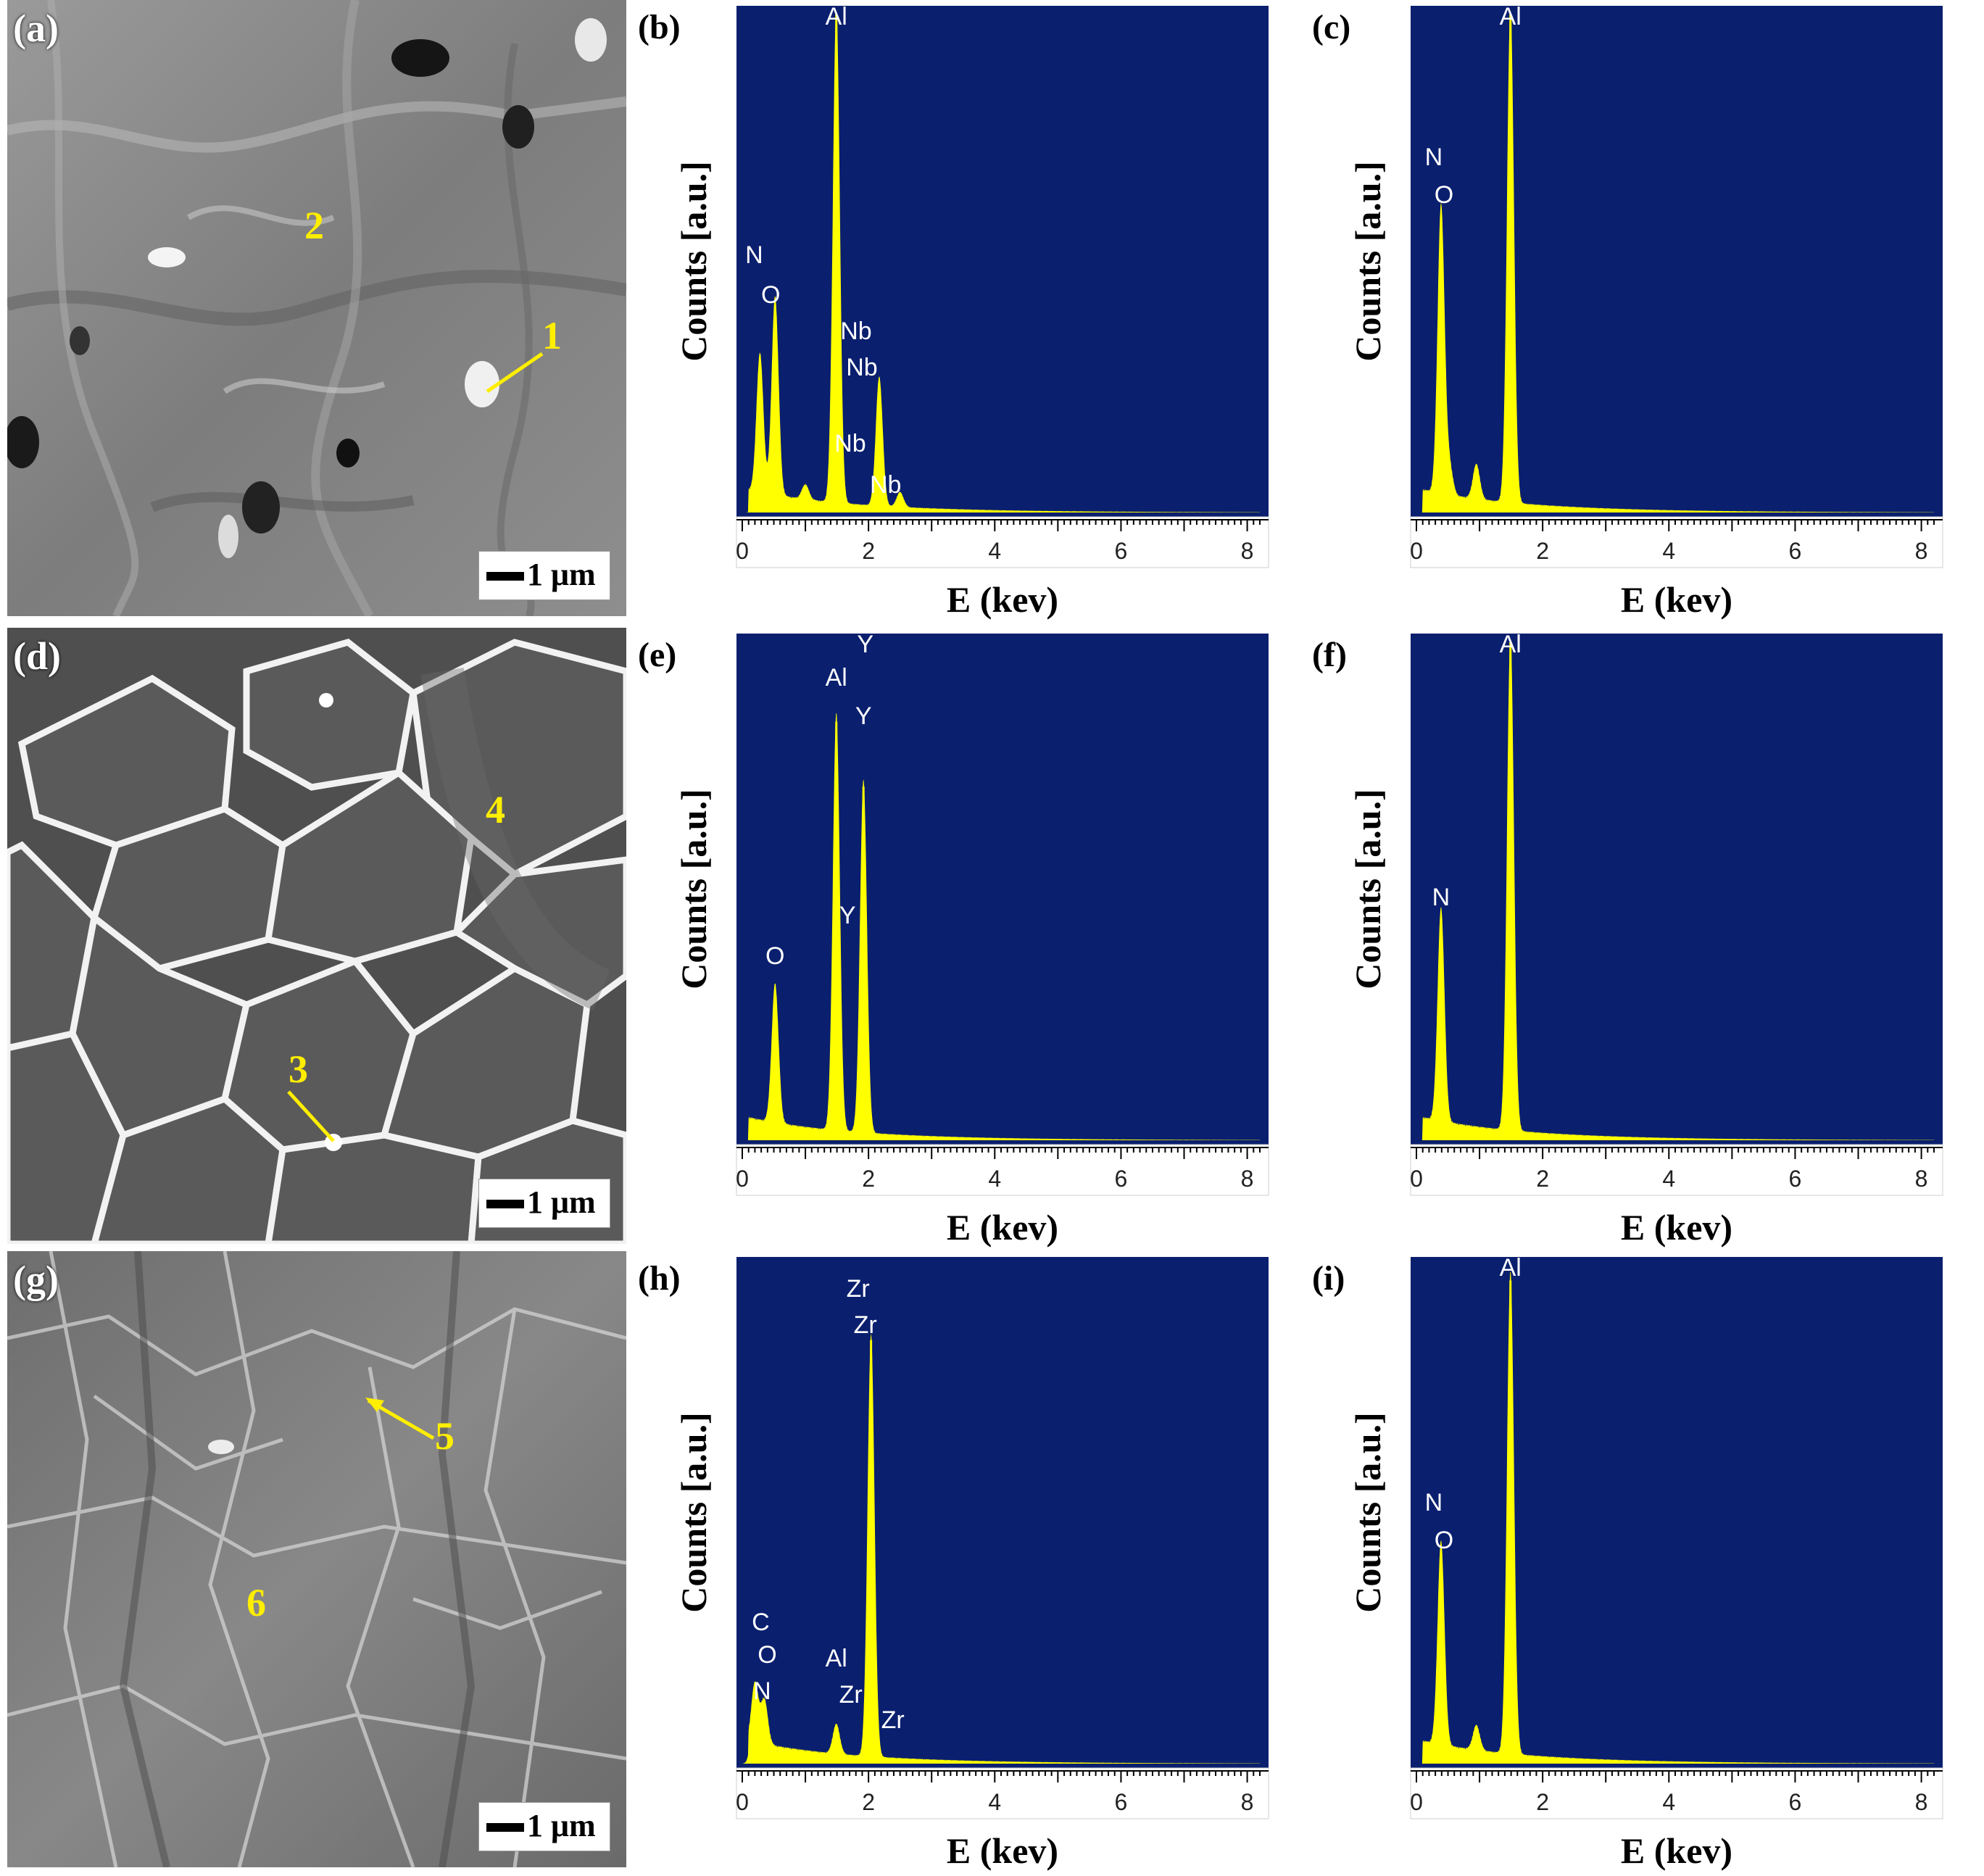 This screenshot has height=1876, width=1984. I want to click on panel-tag-d: (d), so click(37, 656).